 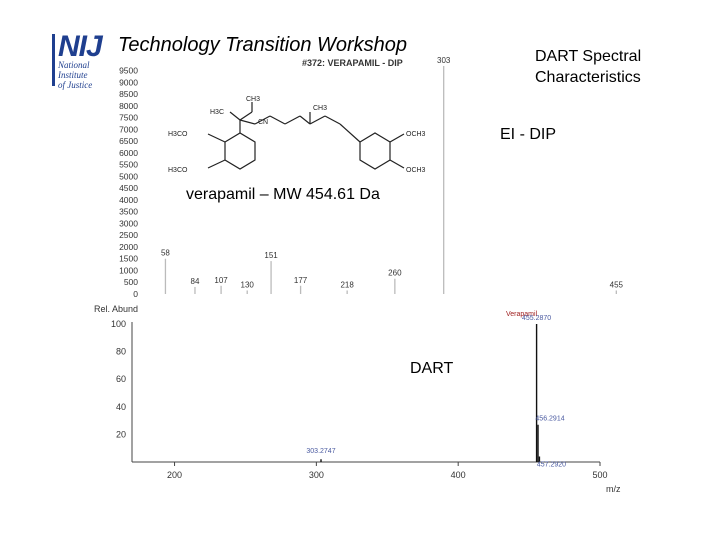 I want to click on group-h3co-top: H3CO, so click(x=178, y=134).